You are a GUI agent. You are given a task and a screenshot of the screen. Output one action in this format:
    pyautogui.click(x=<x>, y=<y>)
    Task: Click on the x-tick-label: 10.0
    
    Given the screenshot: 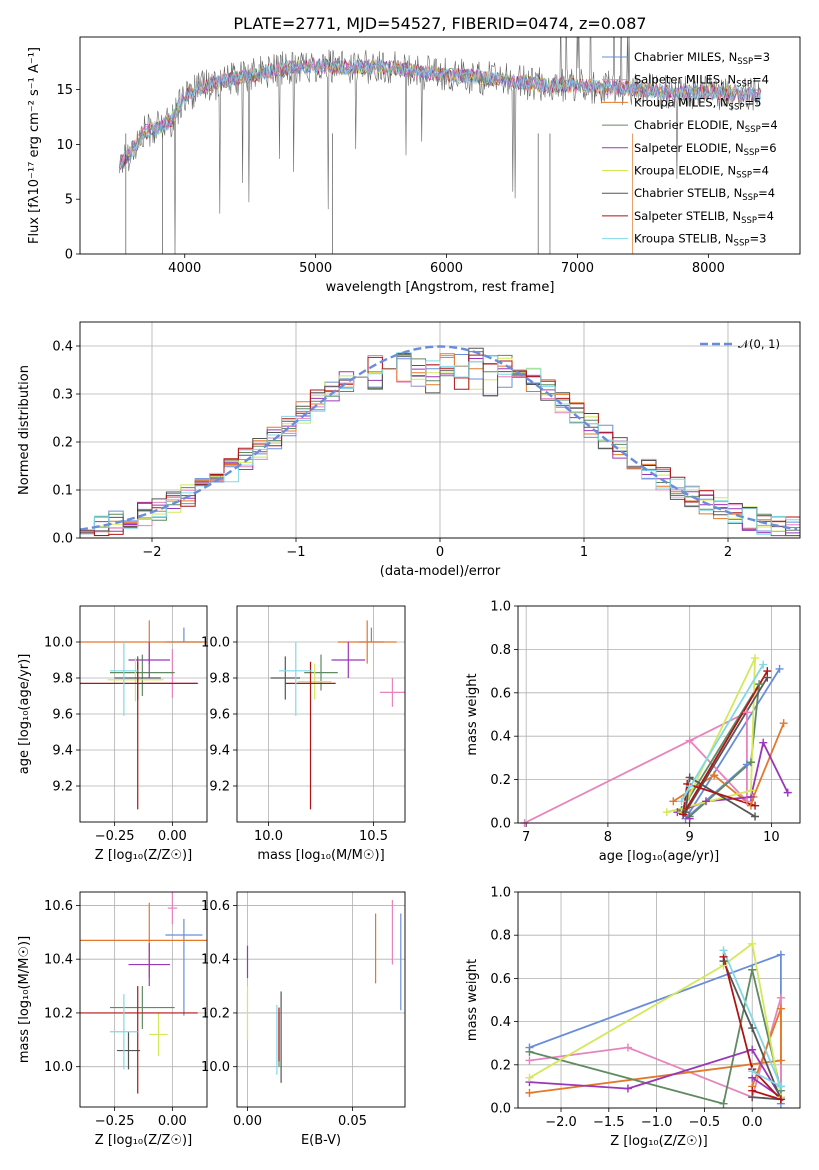 What is the action you would take?
    pyautogui.click(x=268, y=836)
    